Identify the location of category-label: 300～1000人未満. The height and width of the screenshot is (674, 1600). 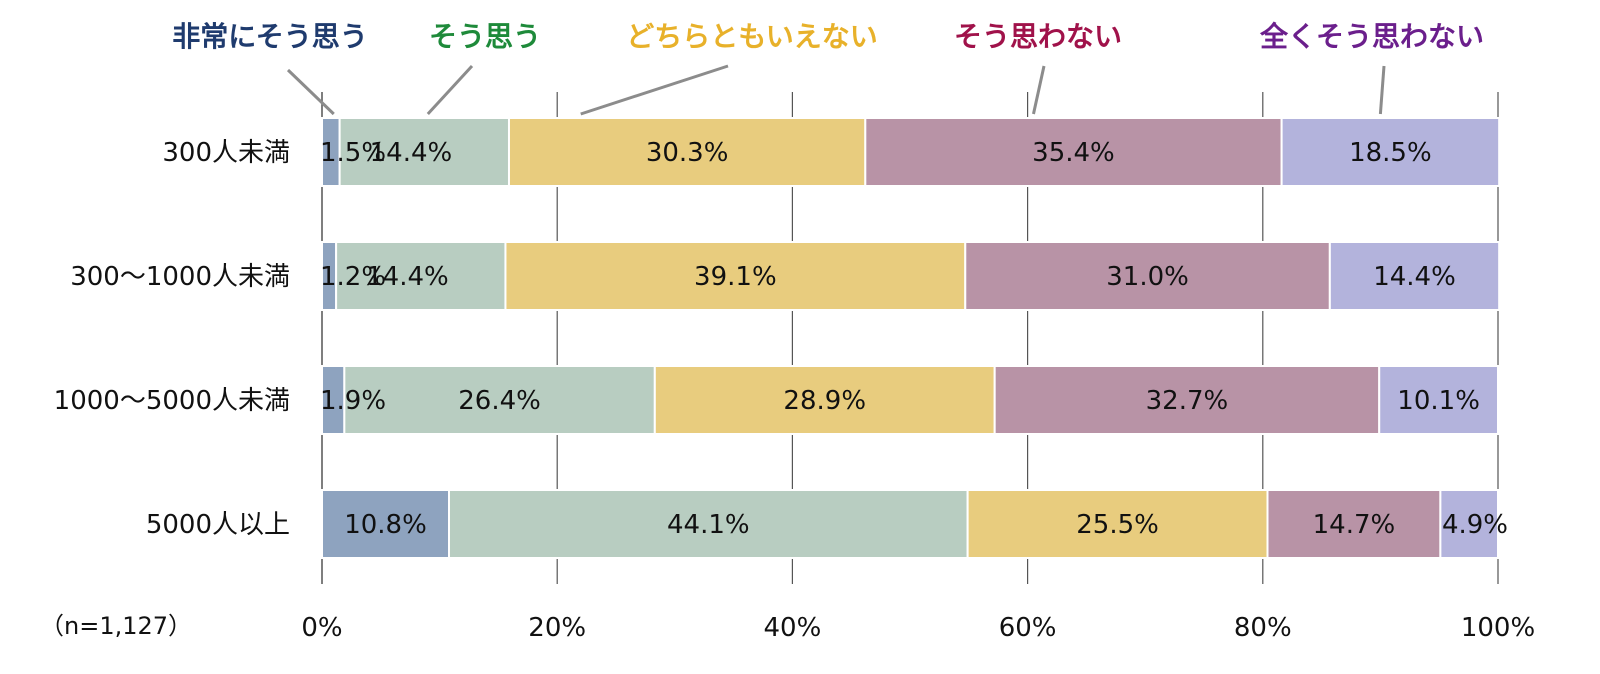
(180, 277).